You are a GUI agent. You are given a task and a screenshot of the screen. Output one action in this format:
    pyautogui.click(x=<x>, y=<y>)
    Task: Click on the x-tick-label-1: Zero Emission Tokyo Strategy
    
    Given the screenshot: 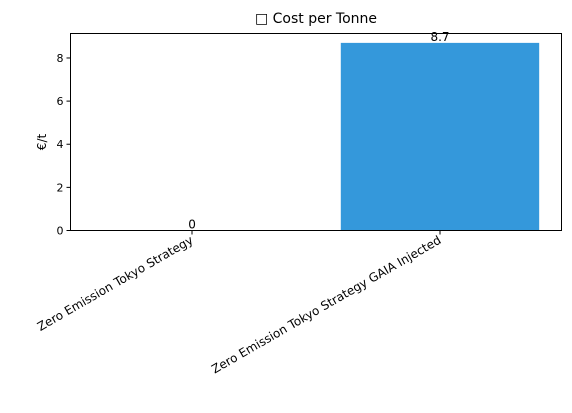 What is the action you would take?
    pyautogui.click(x=115, y=283)
    